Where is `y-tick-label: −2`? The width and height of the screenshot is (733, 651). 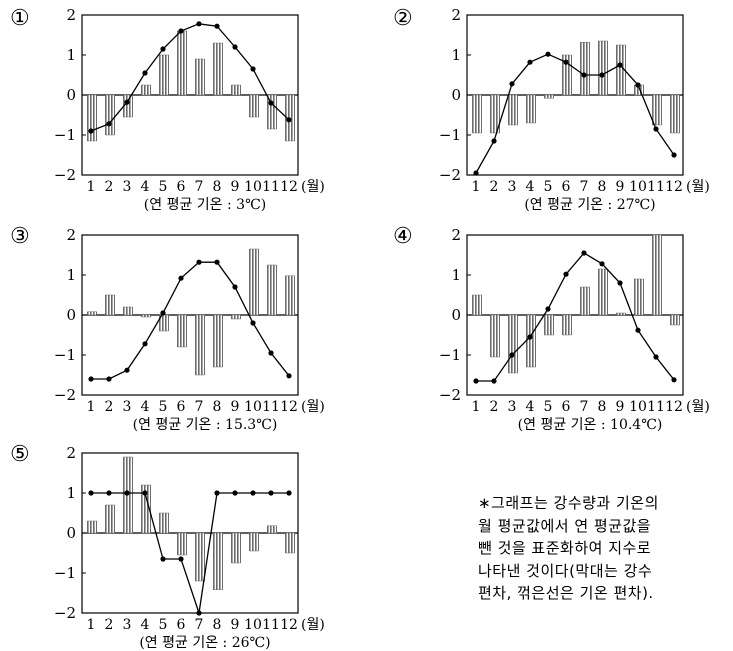 y-tick-label: −2 is located at coordinates (450, 395).